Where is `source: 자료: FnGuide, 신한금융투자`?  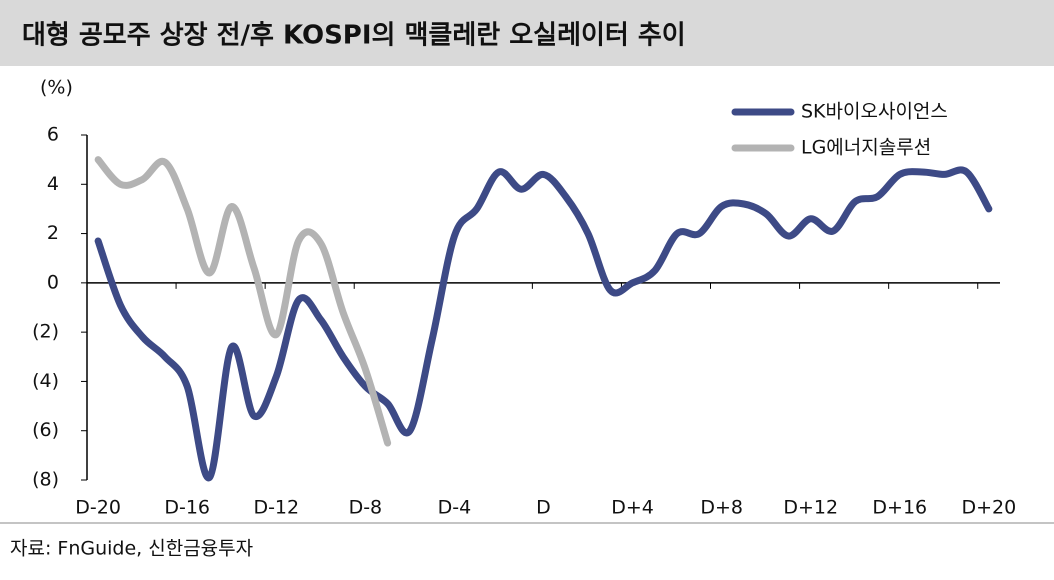 source: 자료: FnGuide, 신한금융투자 is located at coordinates (131, 549).